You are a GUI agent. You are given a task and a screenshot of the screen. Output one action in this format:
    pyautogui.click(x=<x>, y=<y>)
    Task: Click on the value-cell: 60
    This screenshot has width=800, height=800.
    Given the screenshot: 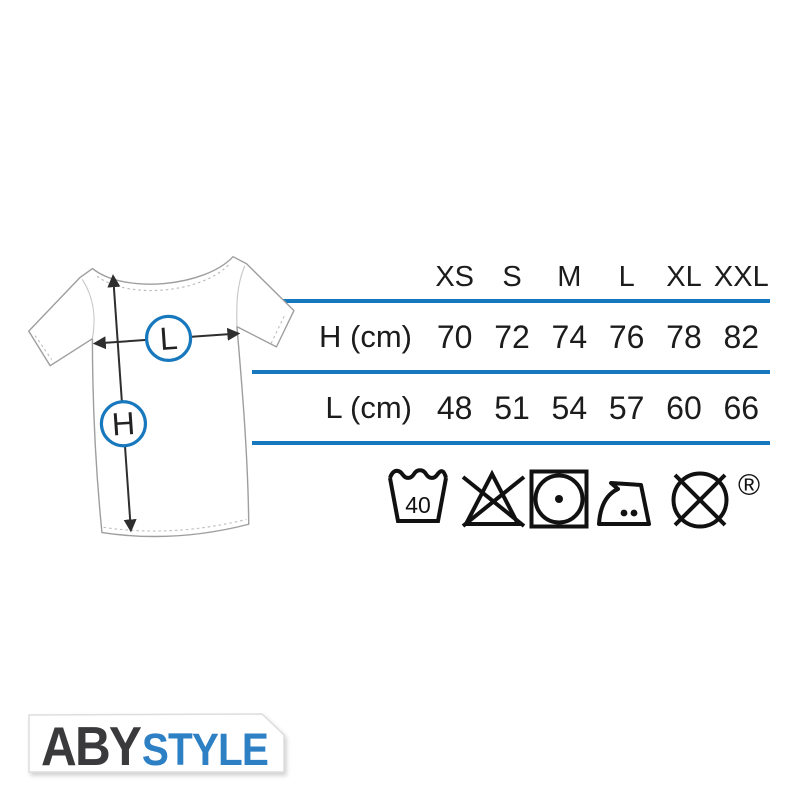 What is the action you would take?
    pyautogui.click(x=684, y=408)
    